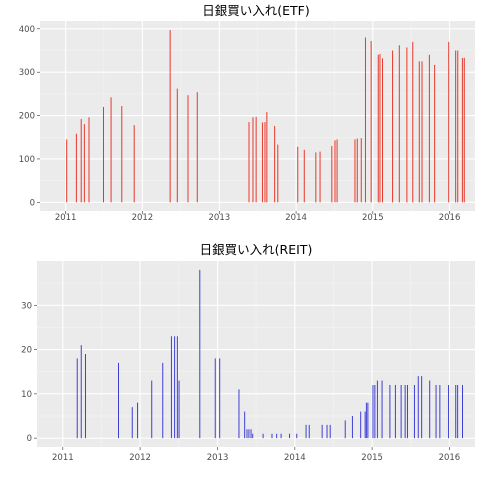 This screenshot has height=480, width=480. I want to click on etf-x-tick-label: 2015, so click(373, 218).